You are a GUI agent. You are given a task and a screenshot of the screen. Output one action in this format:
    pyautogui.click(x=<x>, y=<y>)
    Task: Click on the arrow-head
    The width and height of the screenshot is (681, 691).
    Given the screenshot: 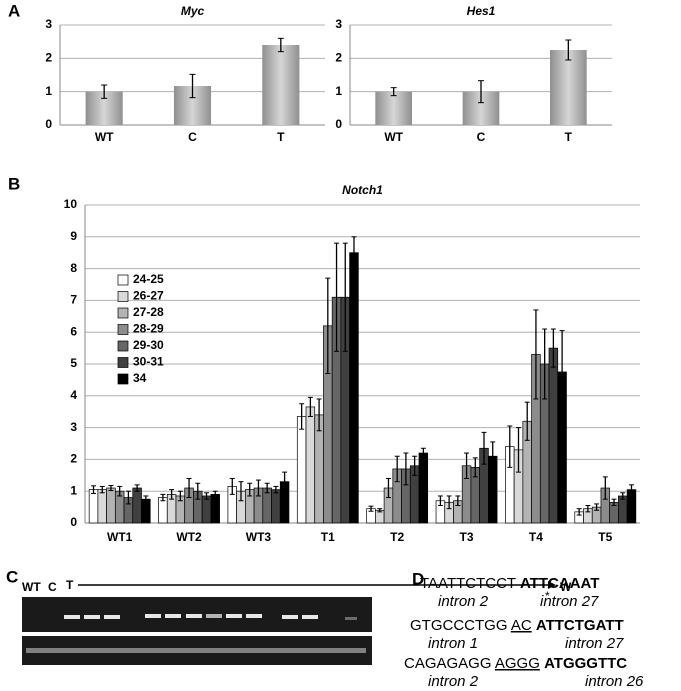 What is the action you would take?
    pyautogui.click(x=552, y=585)
    